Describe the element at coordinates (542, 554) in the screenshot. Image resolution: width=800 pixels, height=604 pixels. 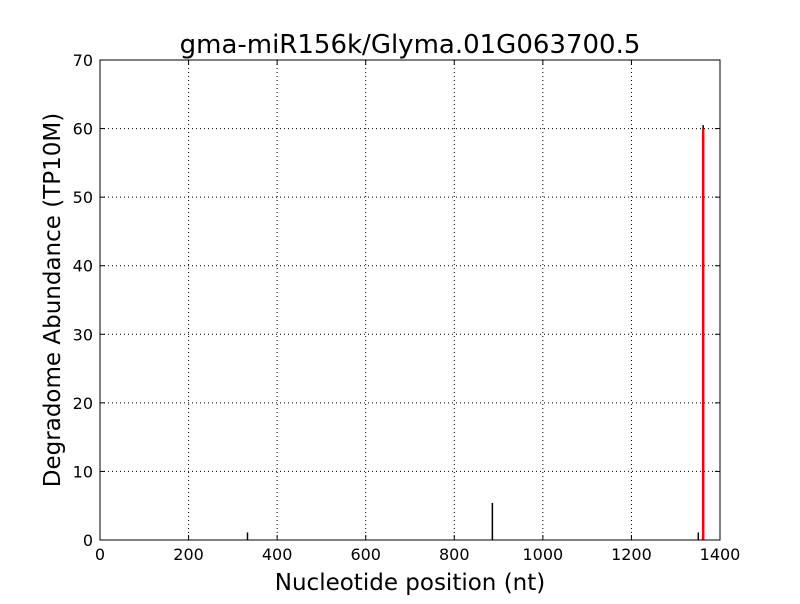
I see `x-tick-label: 1000` at that location.